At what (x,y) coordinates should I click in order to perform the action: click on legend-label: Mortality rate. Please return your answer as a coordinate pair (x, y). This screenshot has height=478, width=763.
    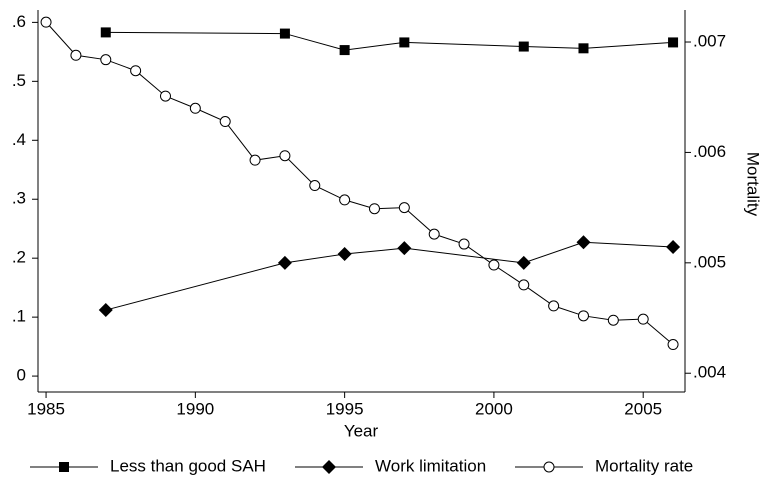
    Looking at the image, I should click on (644, 465).